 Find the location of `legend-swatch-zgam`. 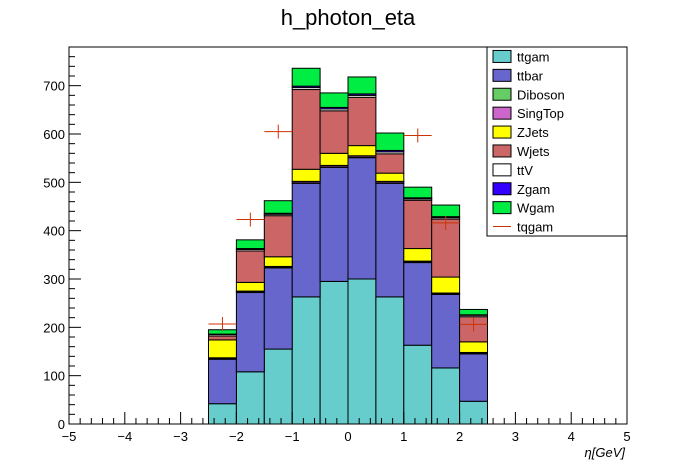

legend-swatch-zgam is located at coordinates (502, 189).